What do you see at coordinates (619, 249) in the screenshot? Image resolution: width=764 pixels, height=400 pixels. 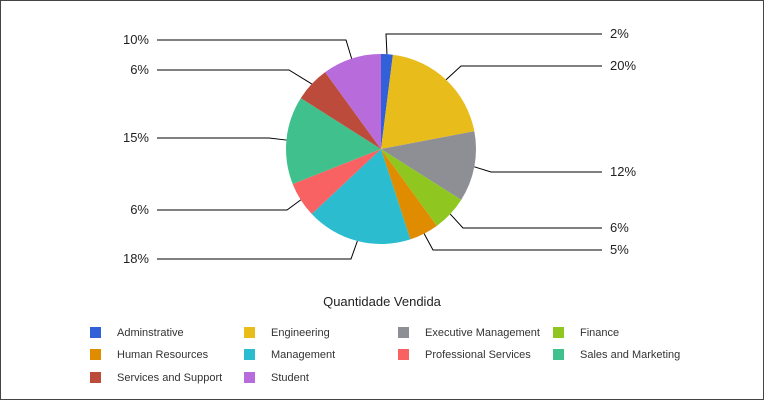 I see `slice-percent-label: 5%` at bounding box center [619, 249].